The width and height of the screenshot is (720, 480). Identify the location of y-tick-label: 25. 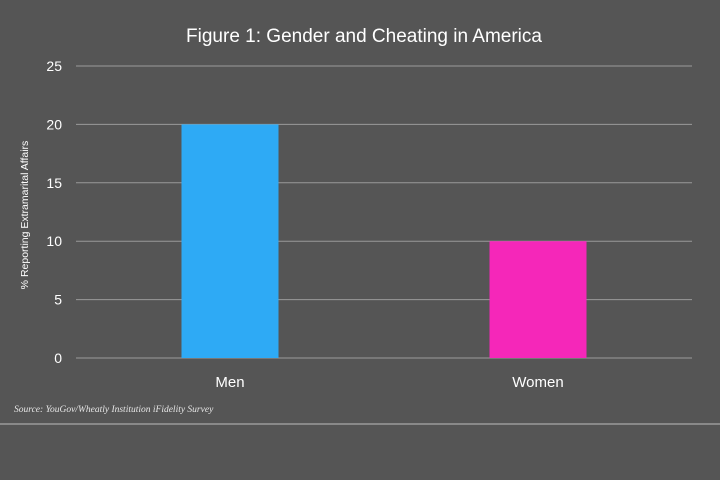
(54, 66).